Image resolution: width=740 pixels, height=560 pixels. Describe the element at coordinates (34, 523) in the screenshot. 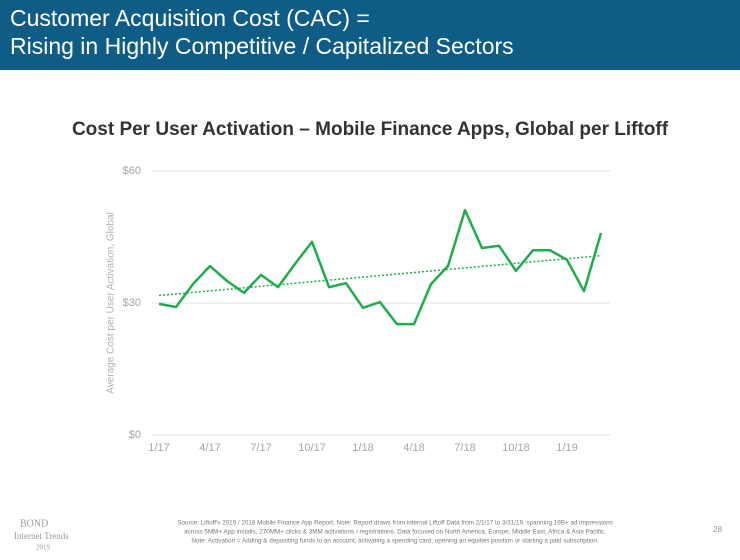

I see `logo: BOND` at that location.